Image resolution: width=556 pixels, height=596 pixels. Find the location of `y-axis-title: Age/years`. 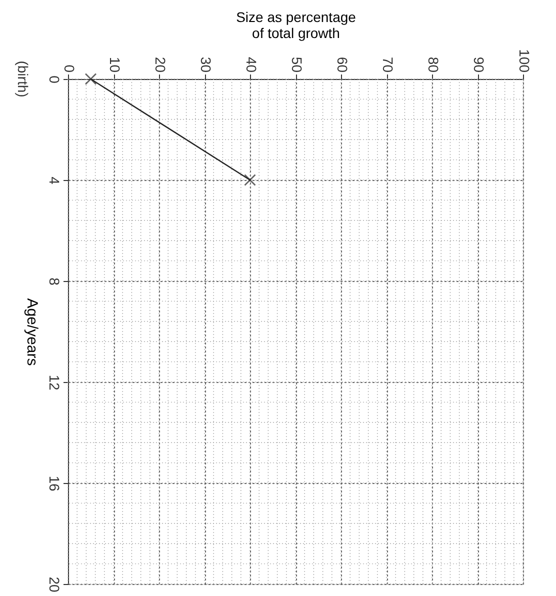

y-axis-title: Age/years is located at coordinates (32, 332).